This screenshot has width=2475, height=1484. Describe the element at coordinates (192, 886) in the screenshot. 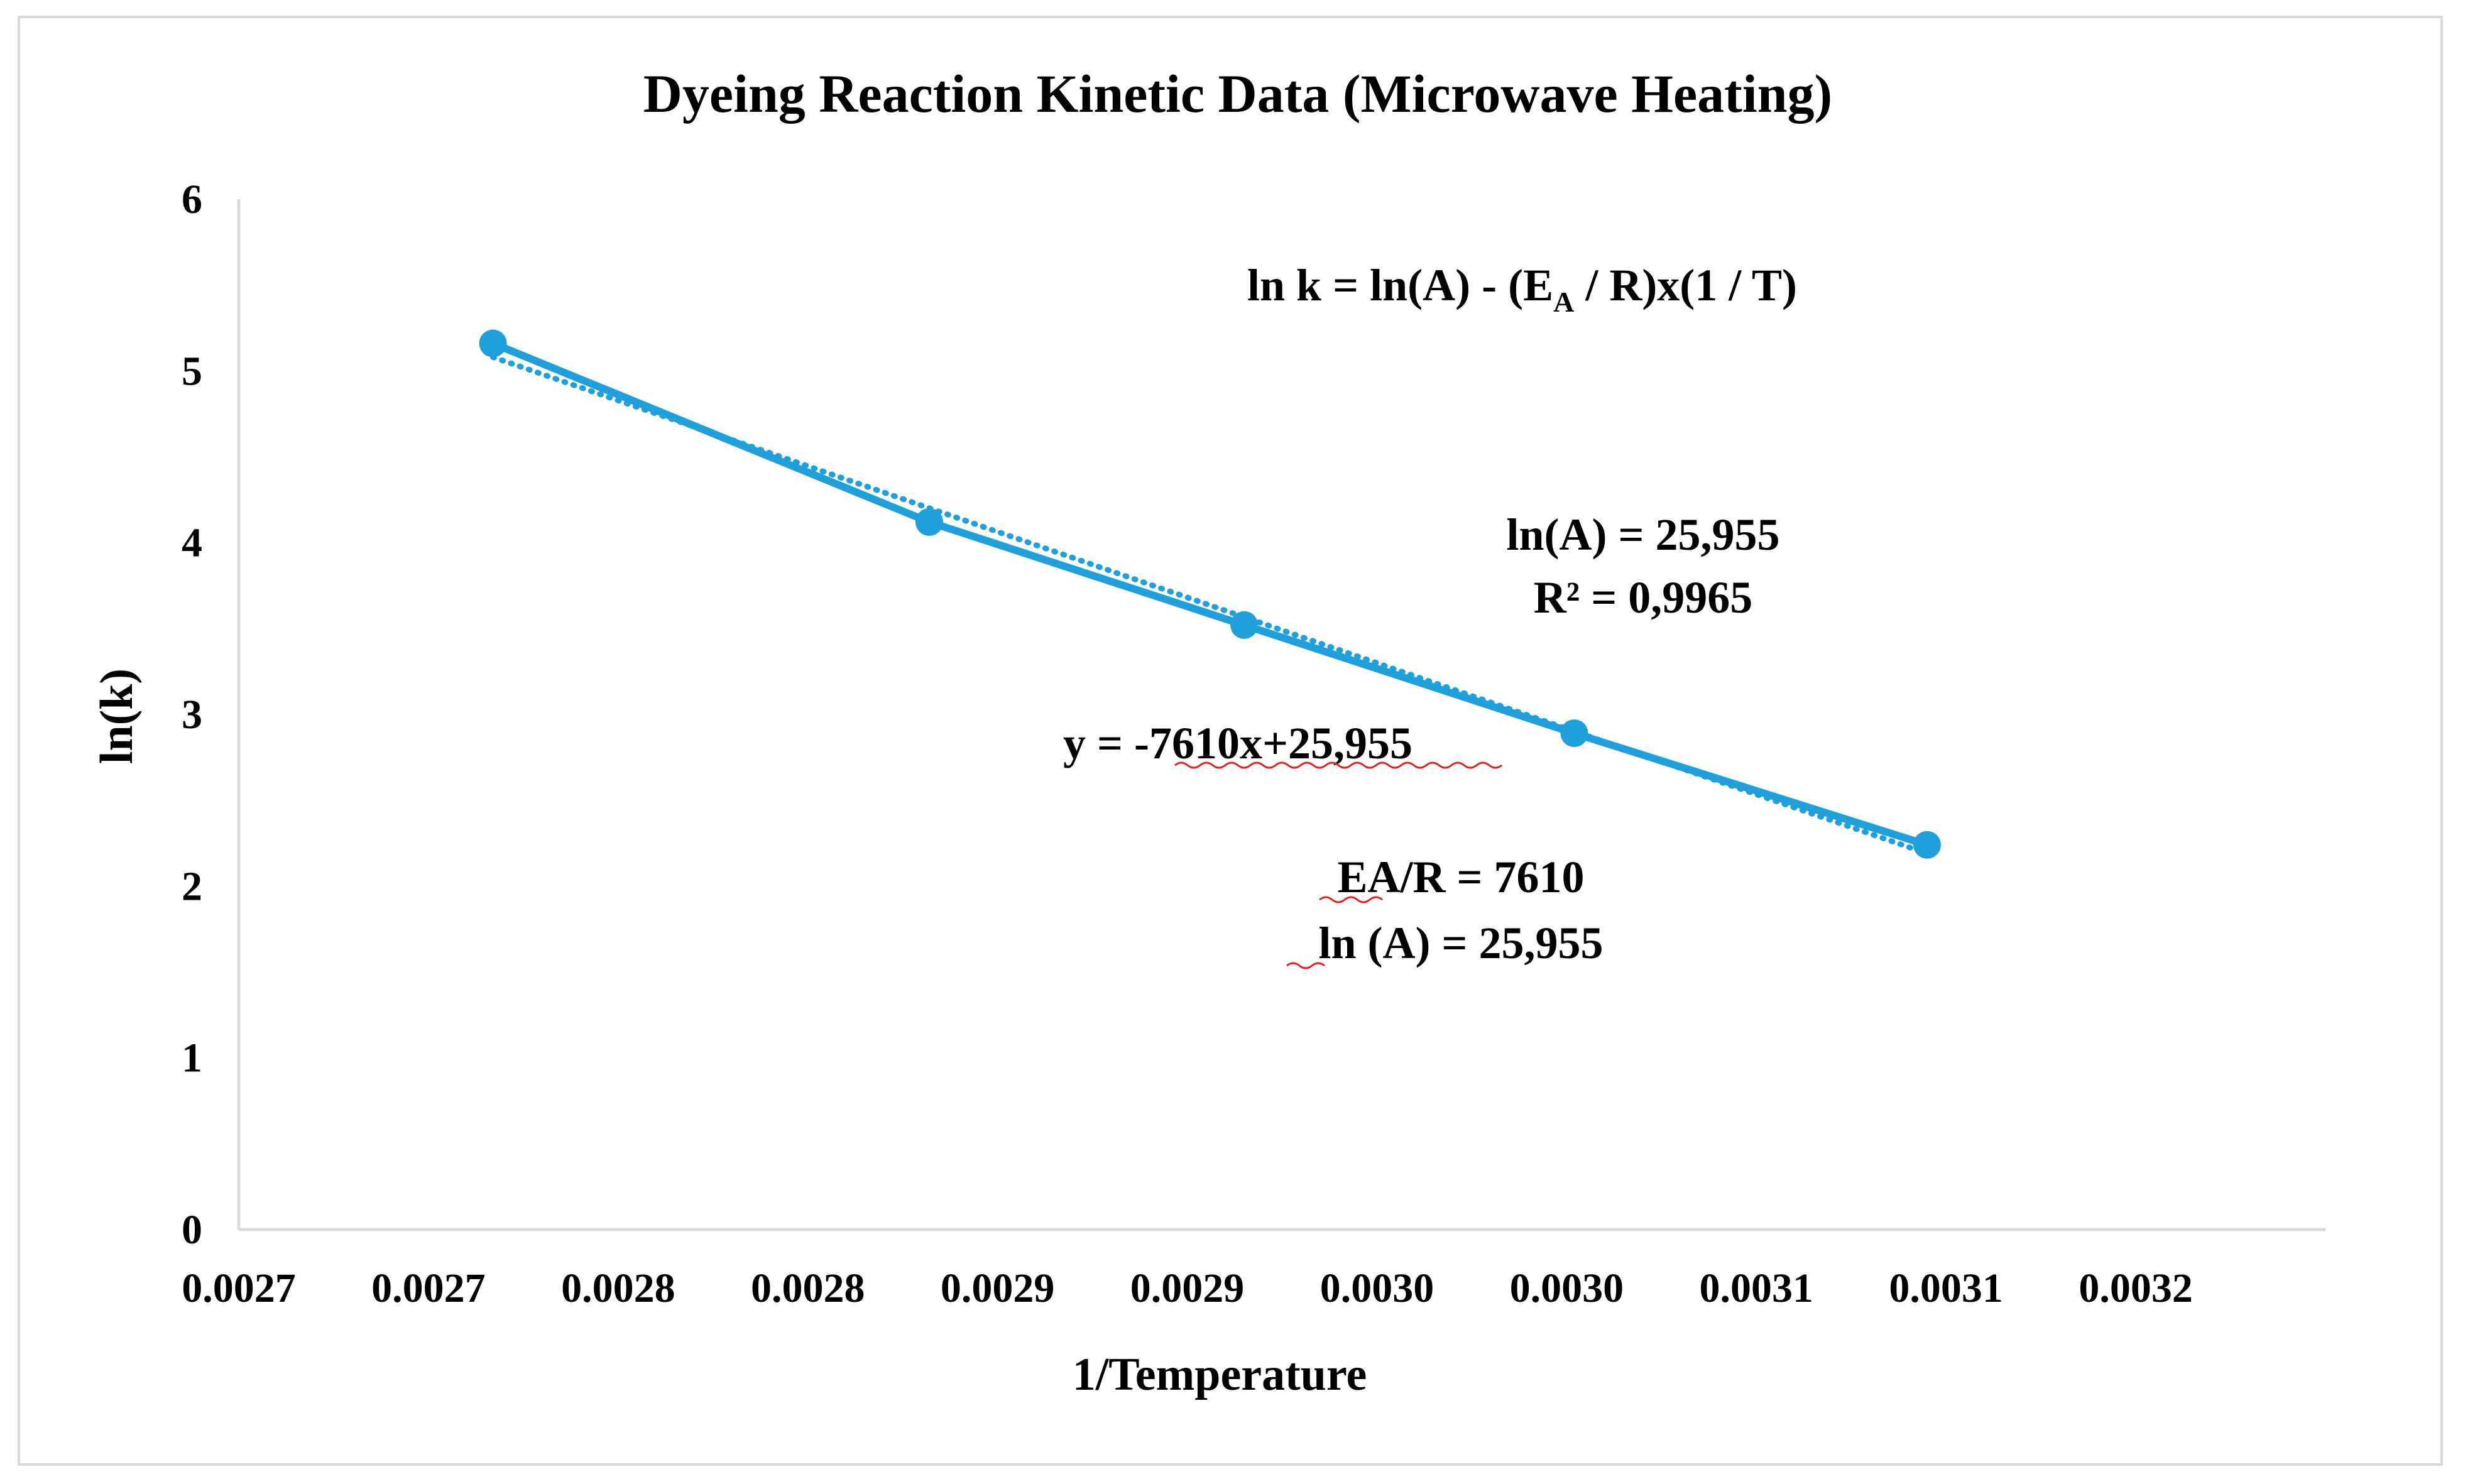

I see `y-tick-label: 2` at that location.